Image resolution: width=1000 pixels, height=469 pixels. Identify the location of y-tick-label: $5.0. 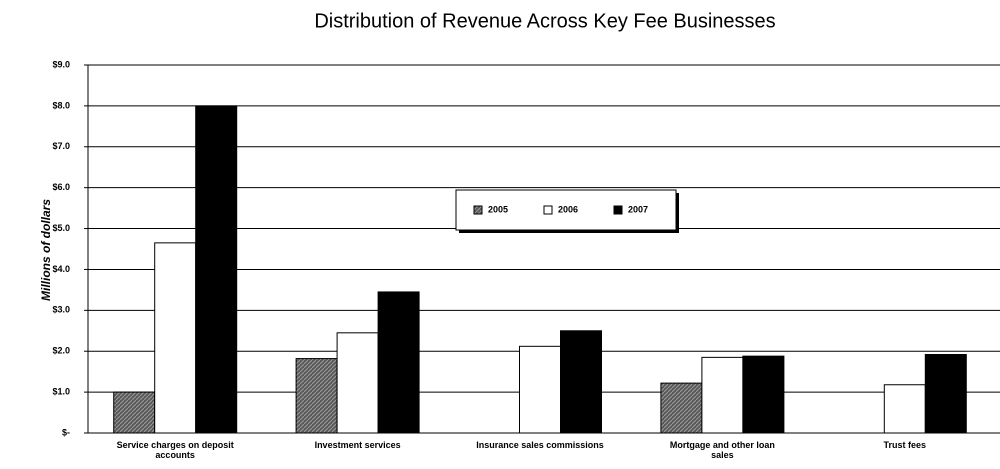
(61, 228).